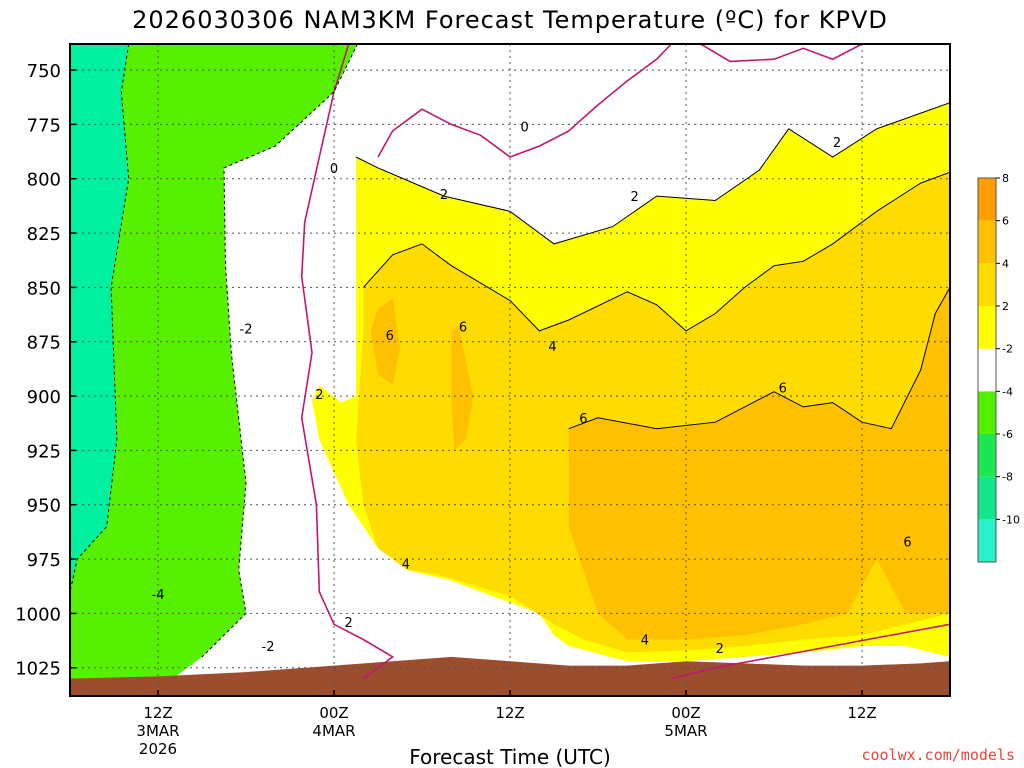 The height and width of the screenshot is (768, 1024). Describe the element at coordinates (44, 234) in the screenshot. I see `y-tick-label: 825` at that location.